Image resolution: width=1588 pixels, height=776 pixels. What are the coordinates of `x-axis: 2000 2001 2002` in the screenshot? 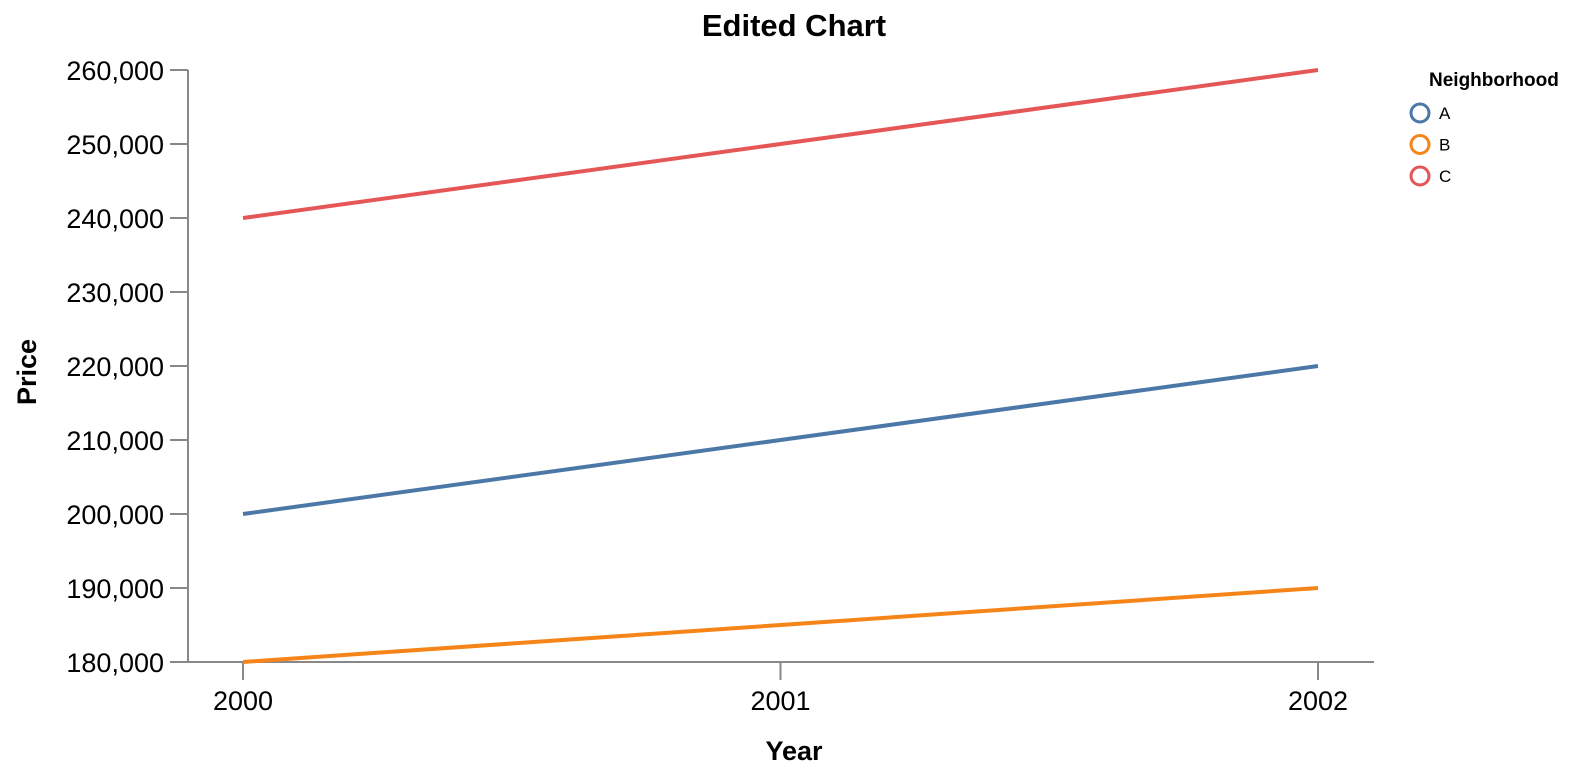 It's located at (781, 688).